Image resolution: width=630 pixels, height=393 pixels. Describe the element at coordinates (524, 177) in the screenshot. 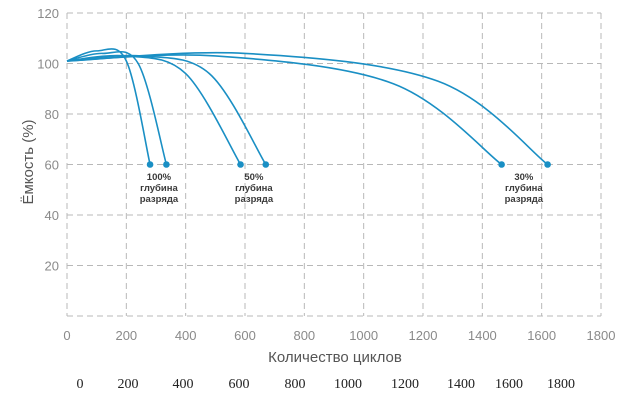

I see `annotation-line: 30%` at that location.